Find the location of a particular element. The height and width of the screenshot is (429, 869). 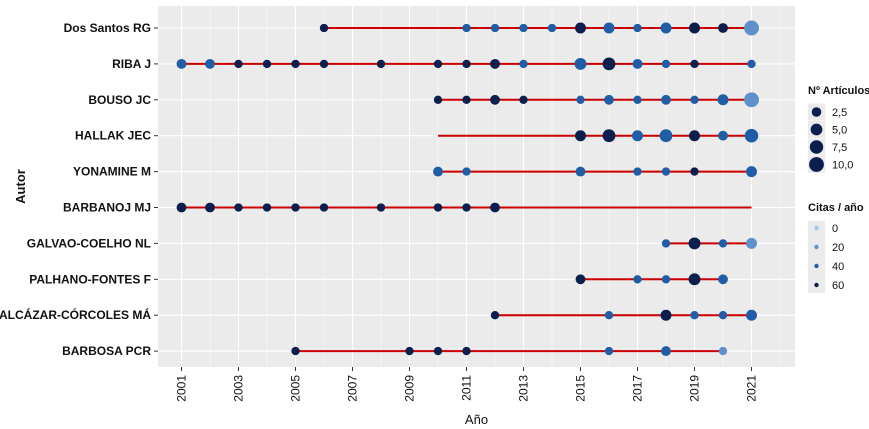

x-tick-label: 2009 is located at coordinates (410, 388).